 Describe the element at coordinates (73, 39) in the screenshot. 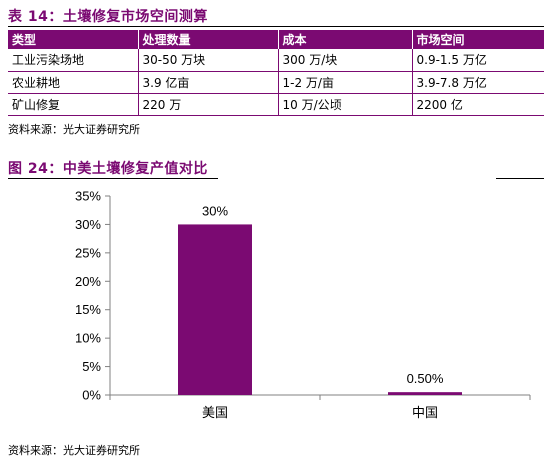

I see `header-type: 类型` at that location.